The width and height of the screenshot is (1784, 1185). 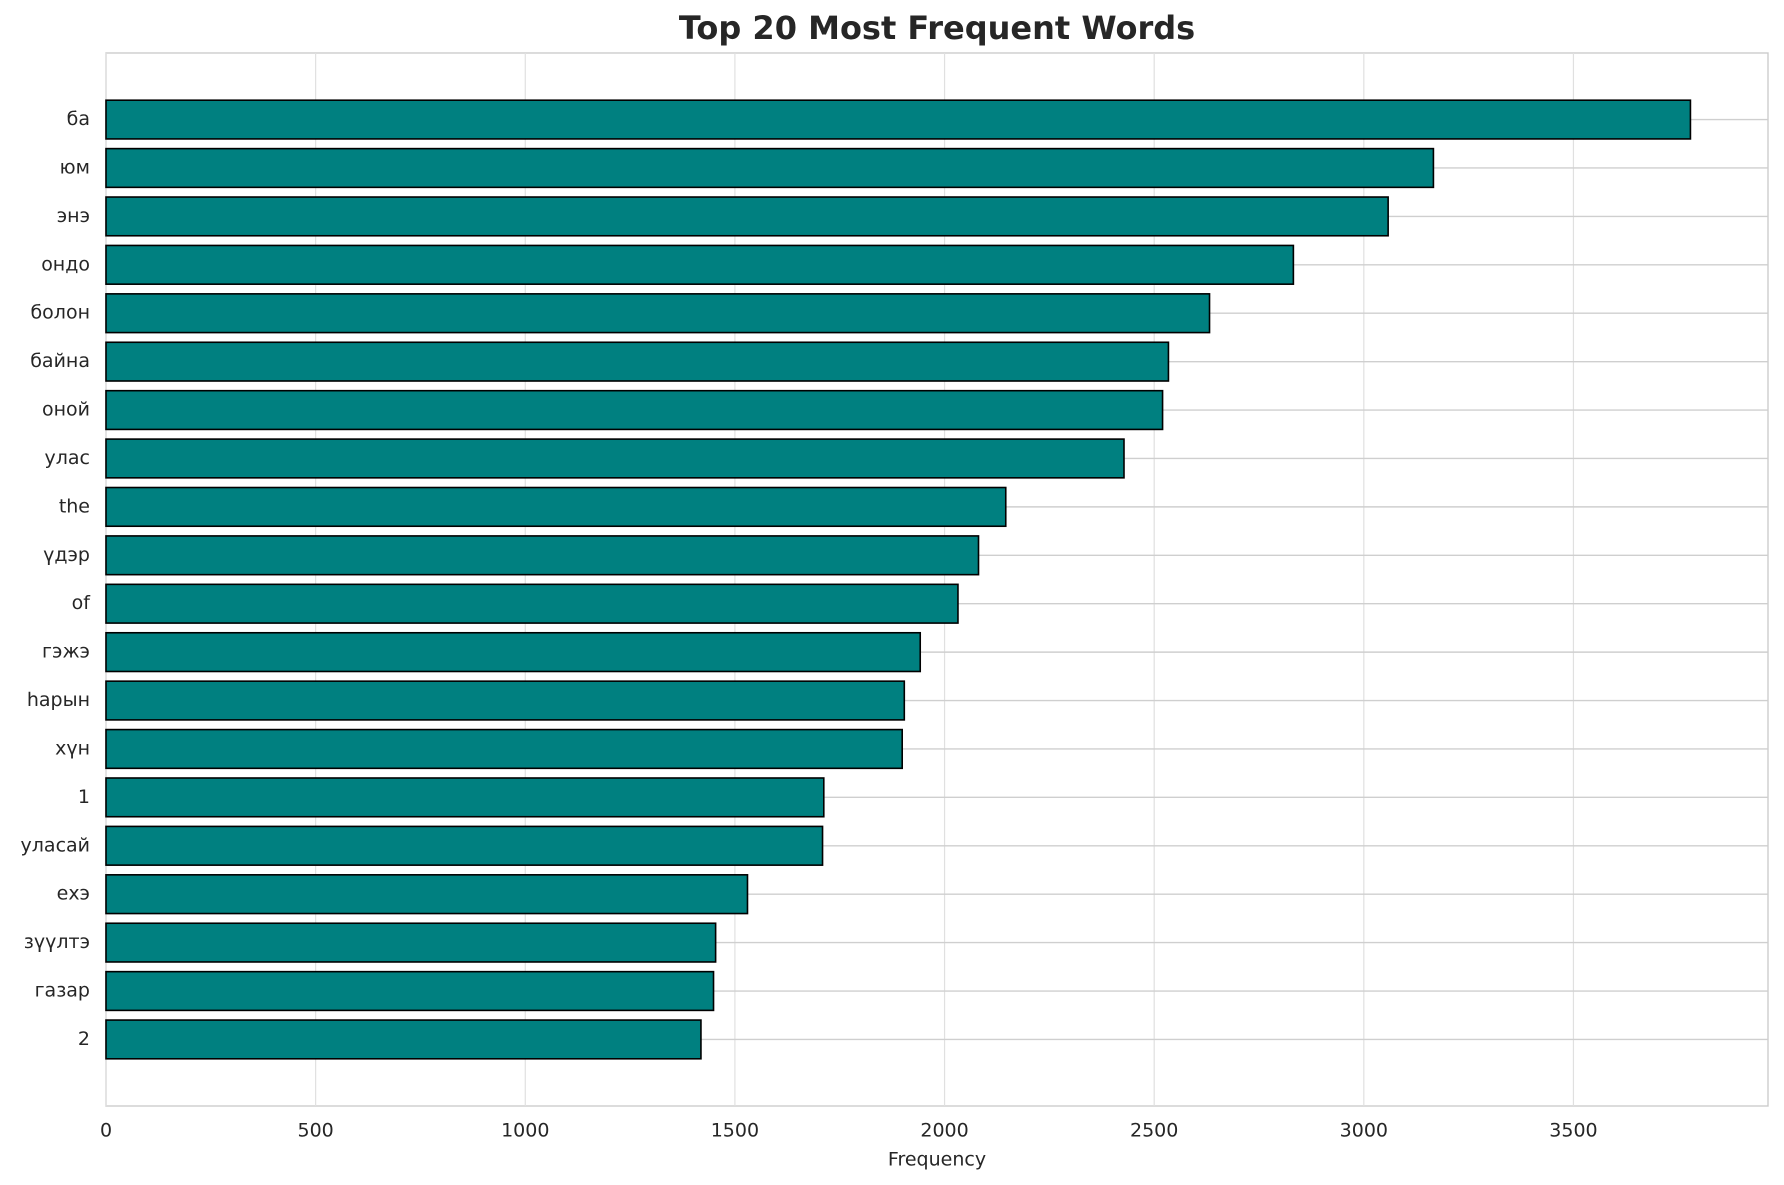 I want to click on x-tick-label: 500, so click(x=316, y=1131).